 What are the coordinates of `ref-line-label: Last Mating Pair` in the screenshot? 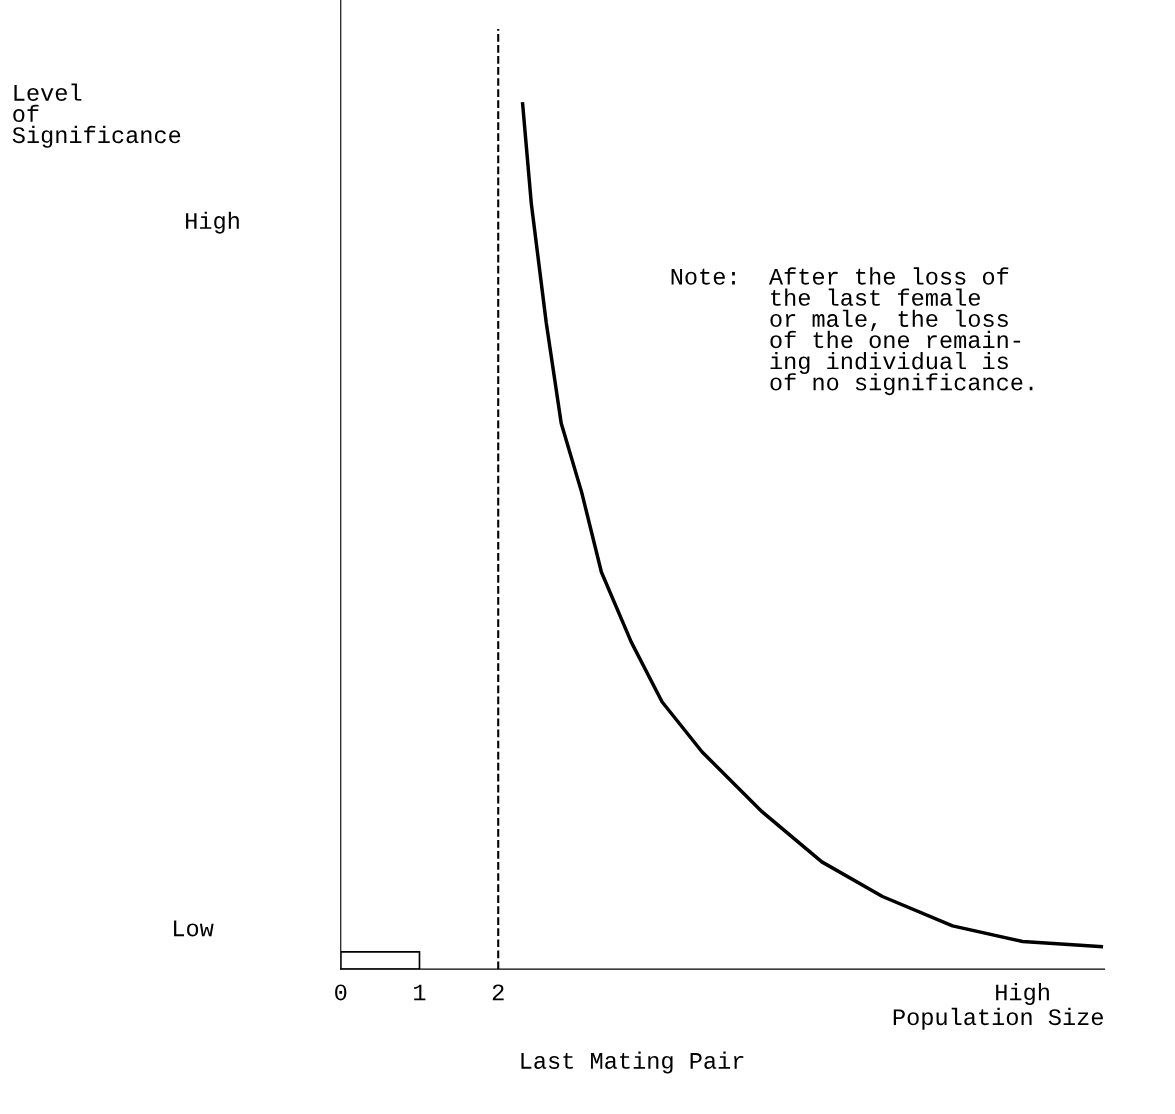 It's located at (632, 1062).